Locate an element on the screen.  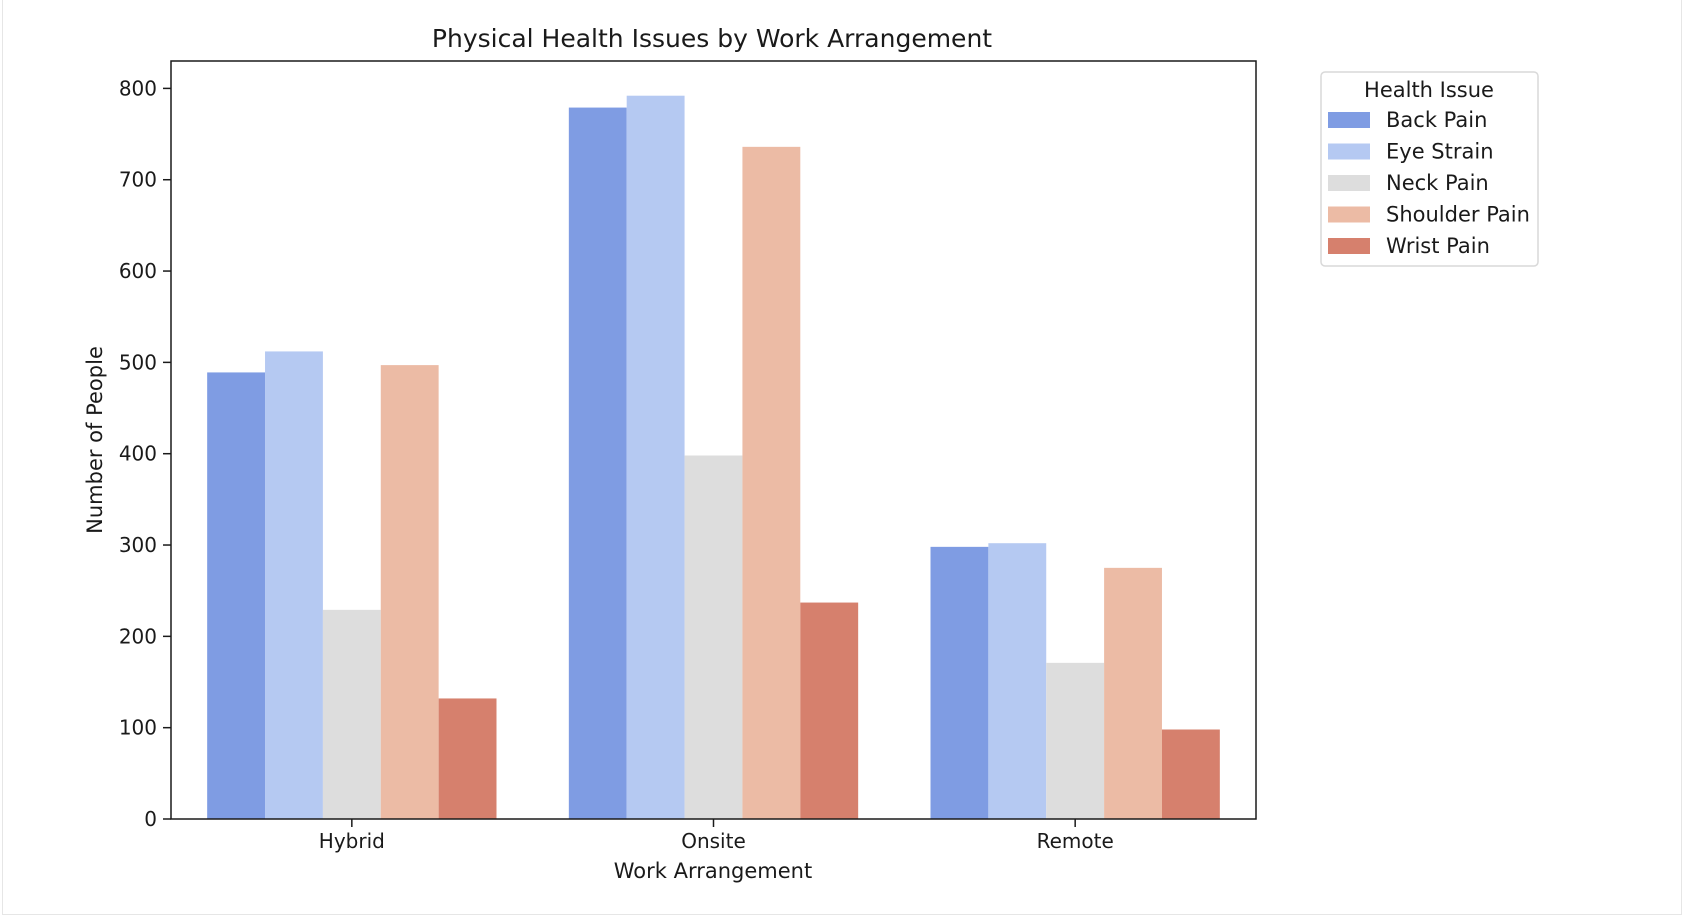
bar-remote-shoulder-pain is located at coordinates (1133, 693).